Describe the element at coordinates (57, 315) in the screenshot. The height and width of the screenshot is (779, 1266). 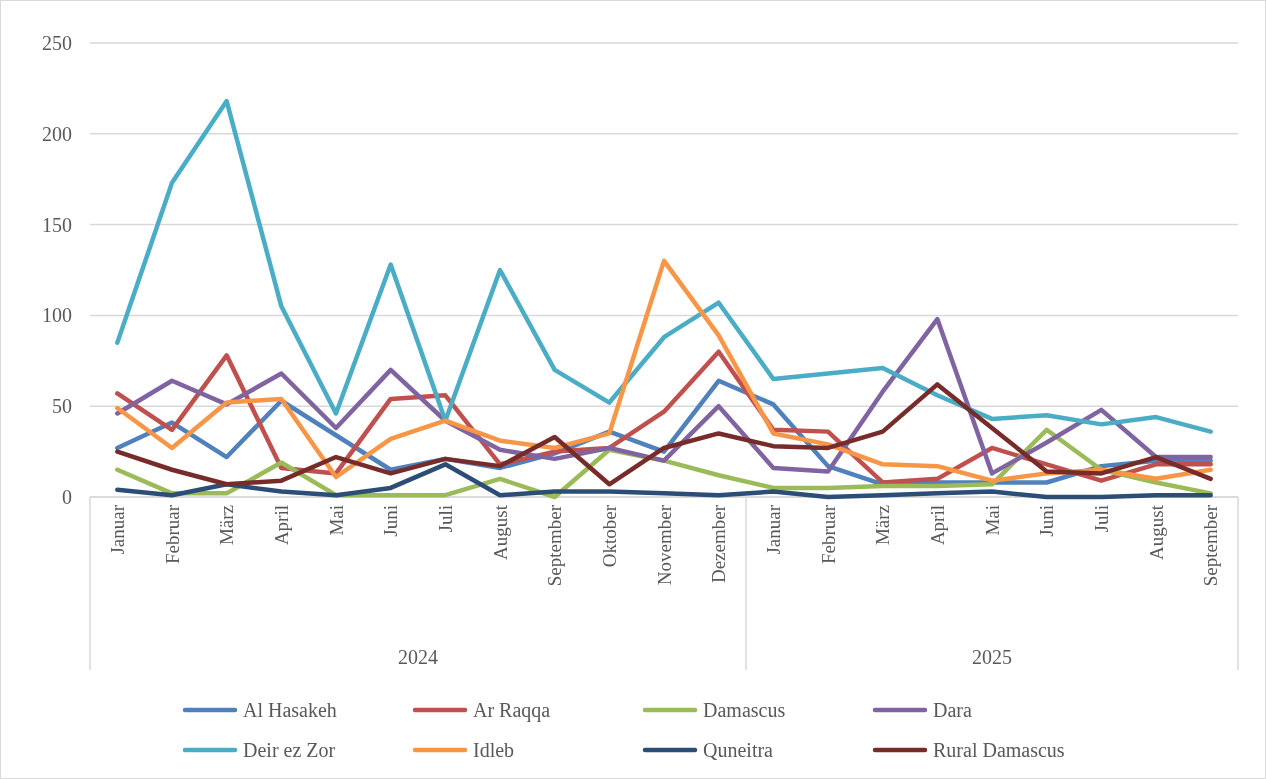
I see `y-tick-label: 100` at that location.